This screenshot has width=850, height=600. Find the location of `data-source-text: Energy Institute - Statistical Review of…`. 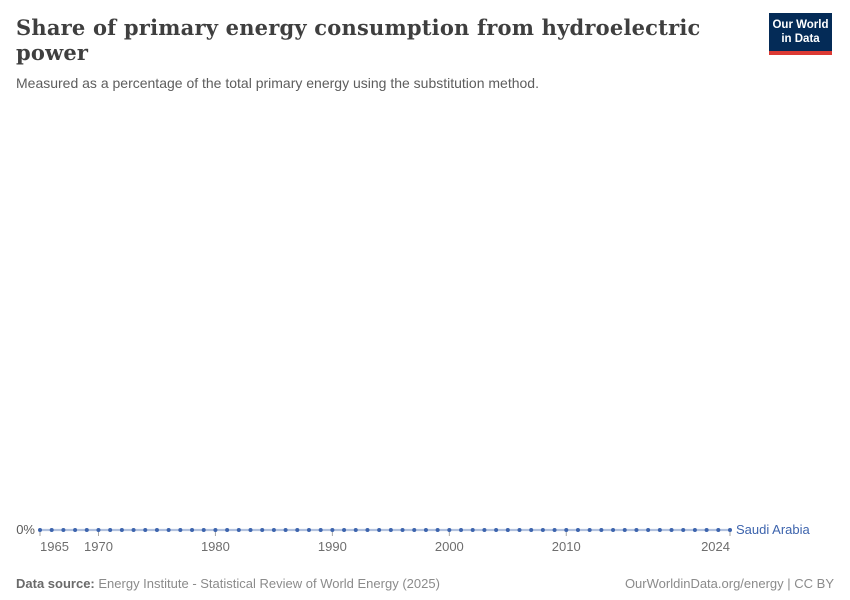

data-source-text: Energy Institute - Statistical Review of… is located at coordinates (269, 583).